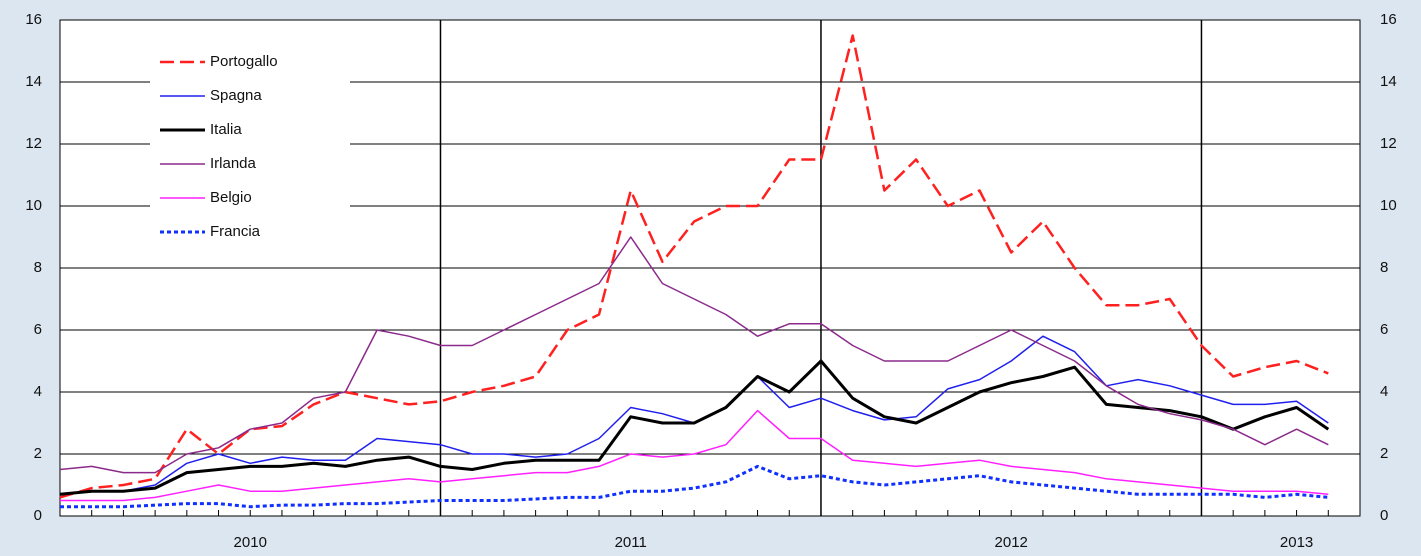 The width and height of the screenshot is (1421, 556). What do you see at coordinates (1388, 143) in the screenshot?
I see `y2-tick-label: 12` at bounding box center [1388, 143].